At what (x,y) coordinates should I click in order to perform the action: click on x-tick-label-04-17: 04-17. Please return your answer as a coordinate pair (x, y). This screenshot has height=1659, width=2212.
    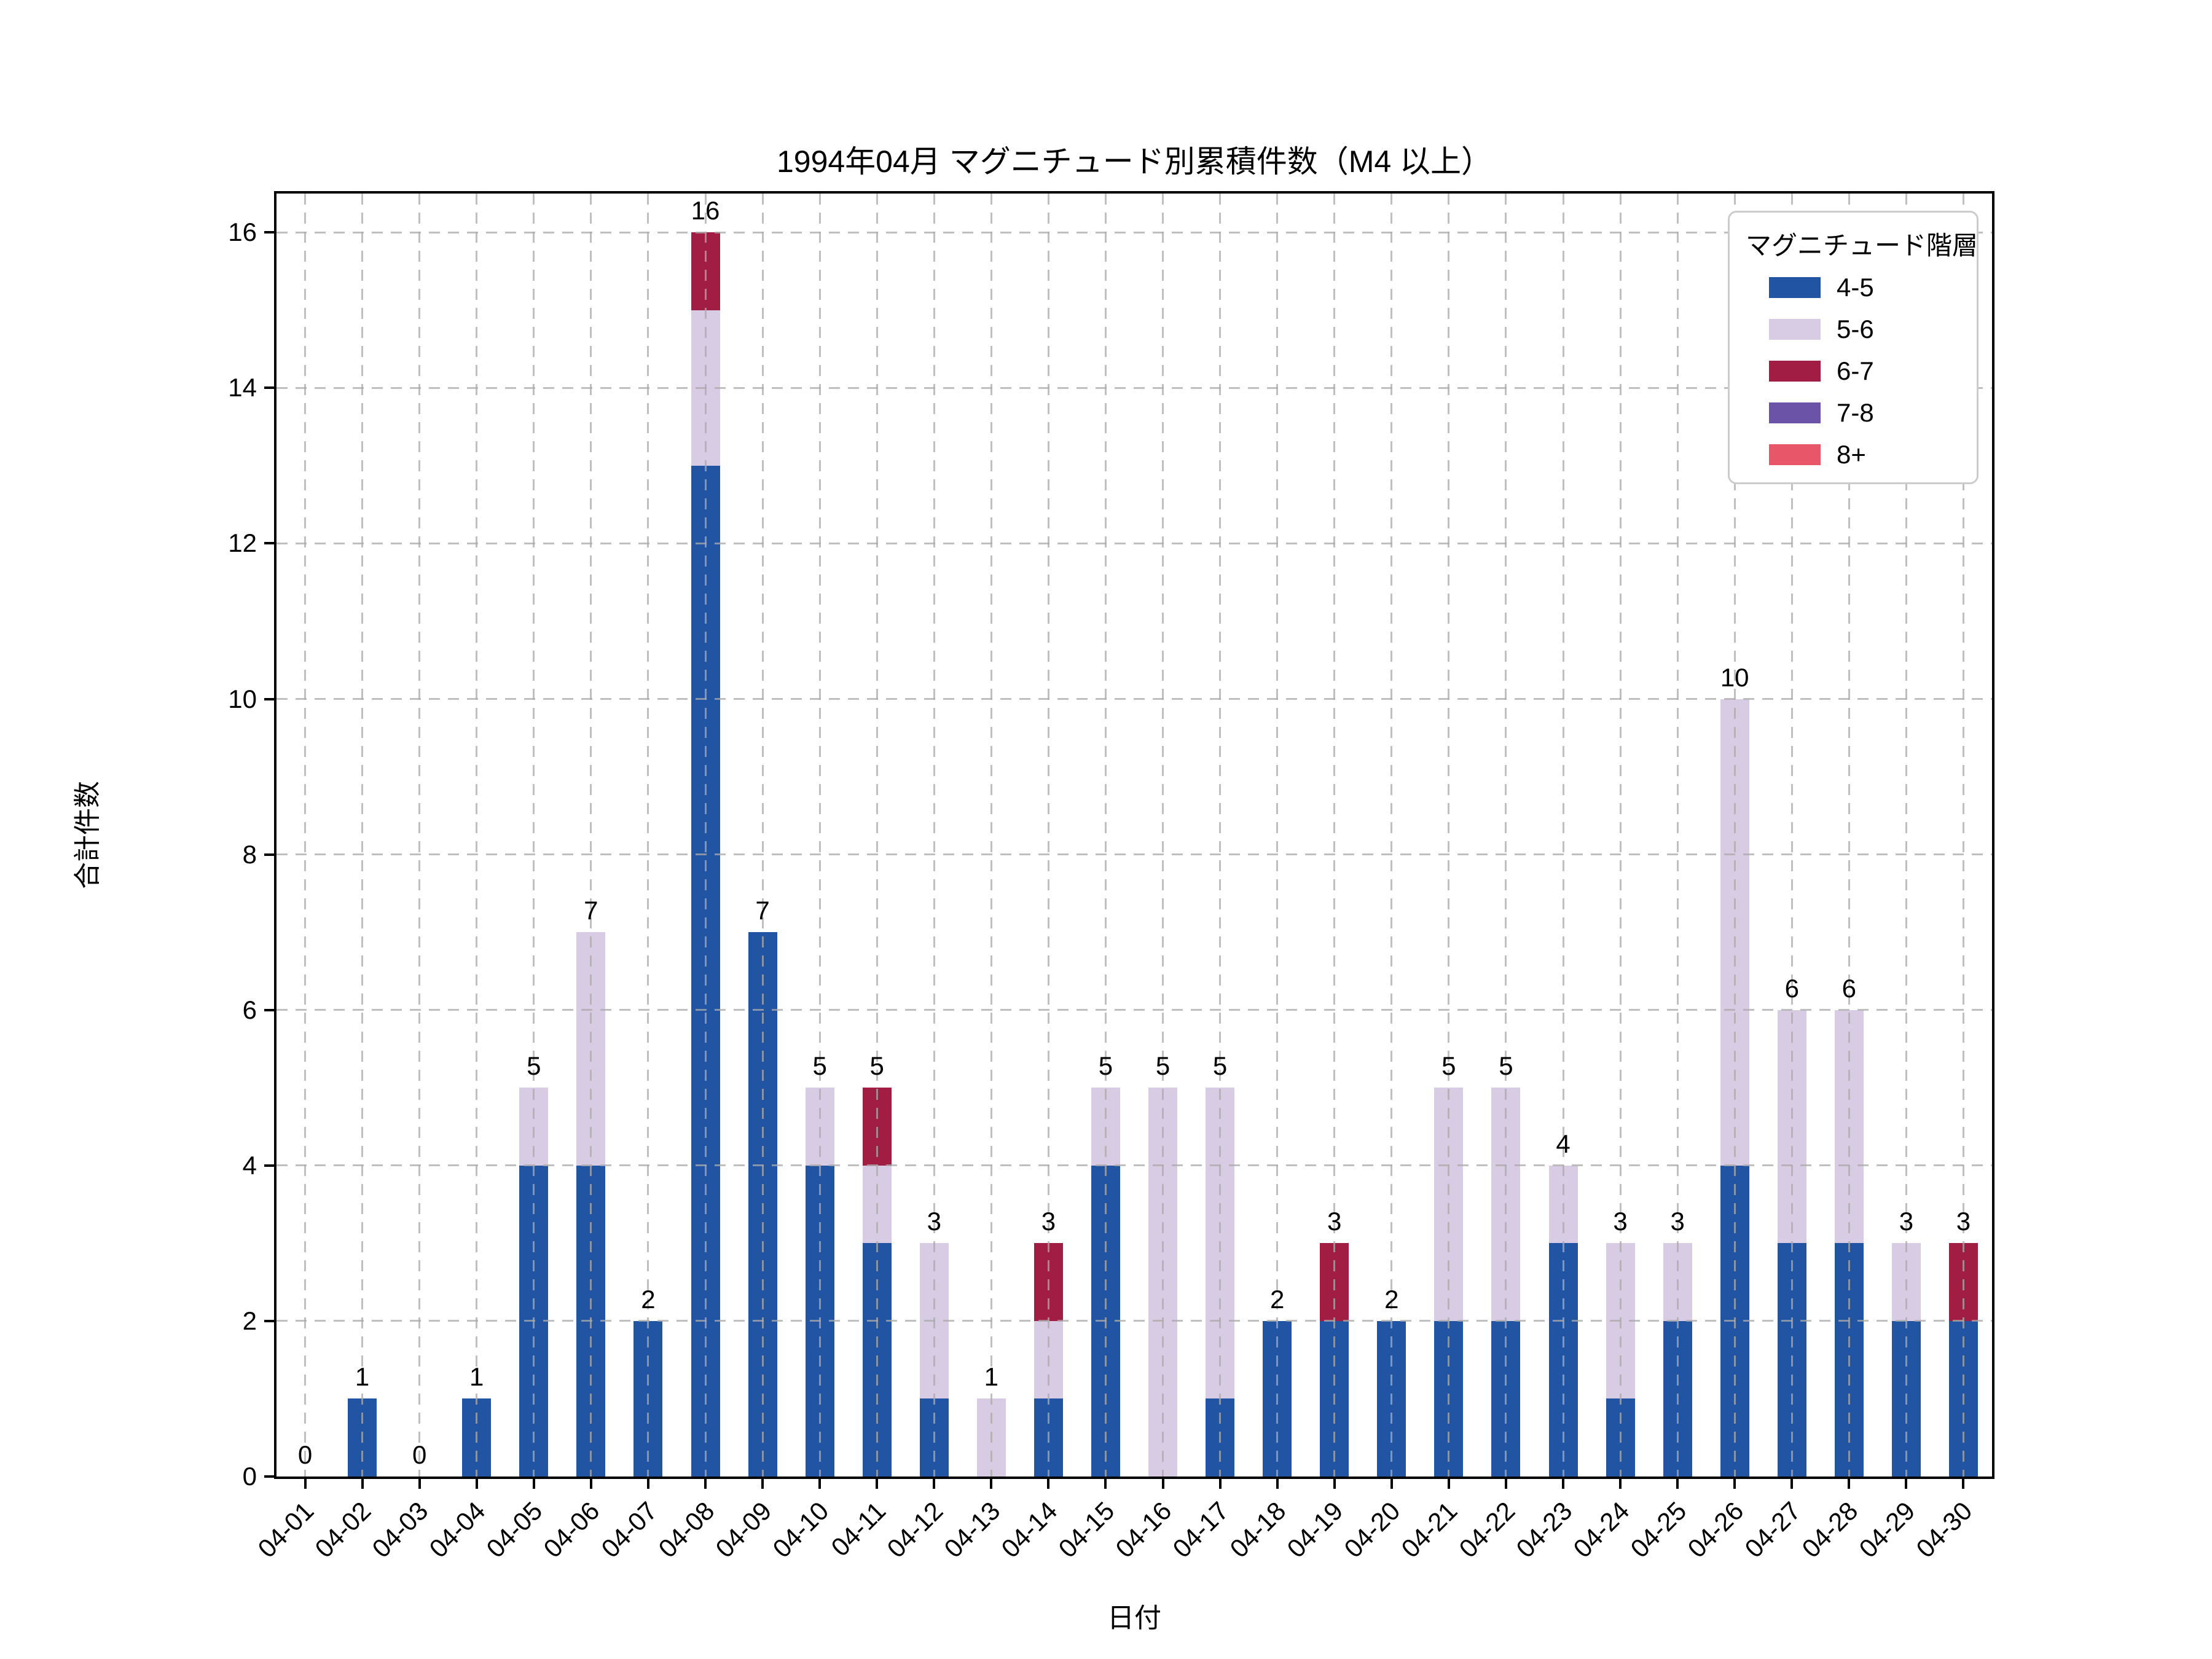
    Looking at the image, I should click on (1200, 1530).